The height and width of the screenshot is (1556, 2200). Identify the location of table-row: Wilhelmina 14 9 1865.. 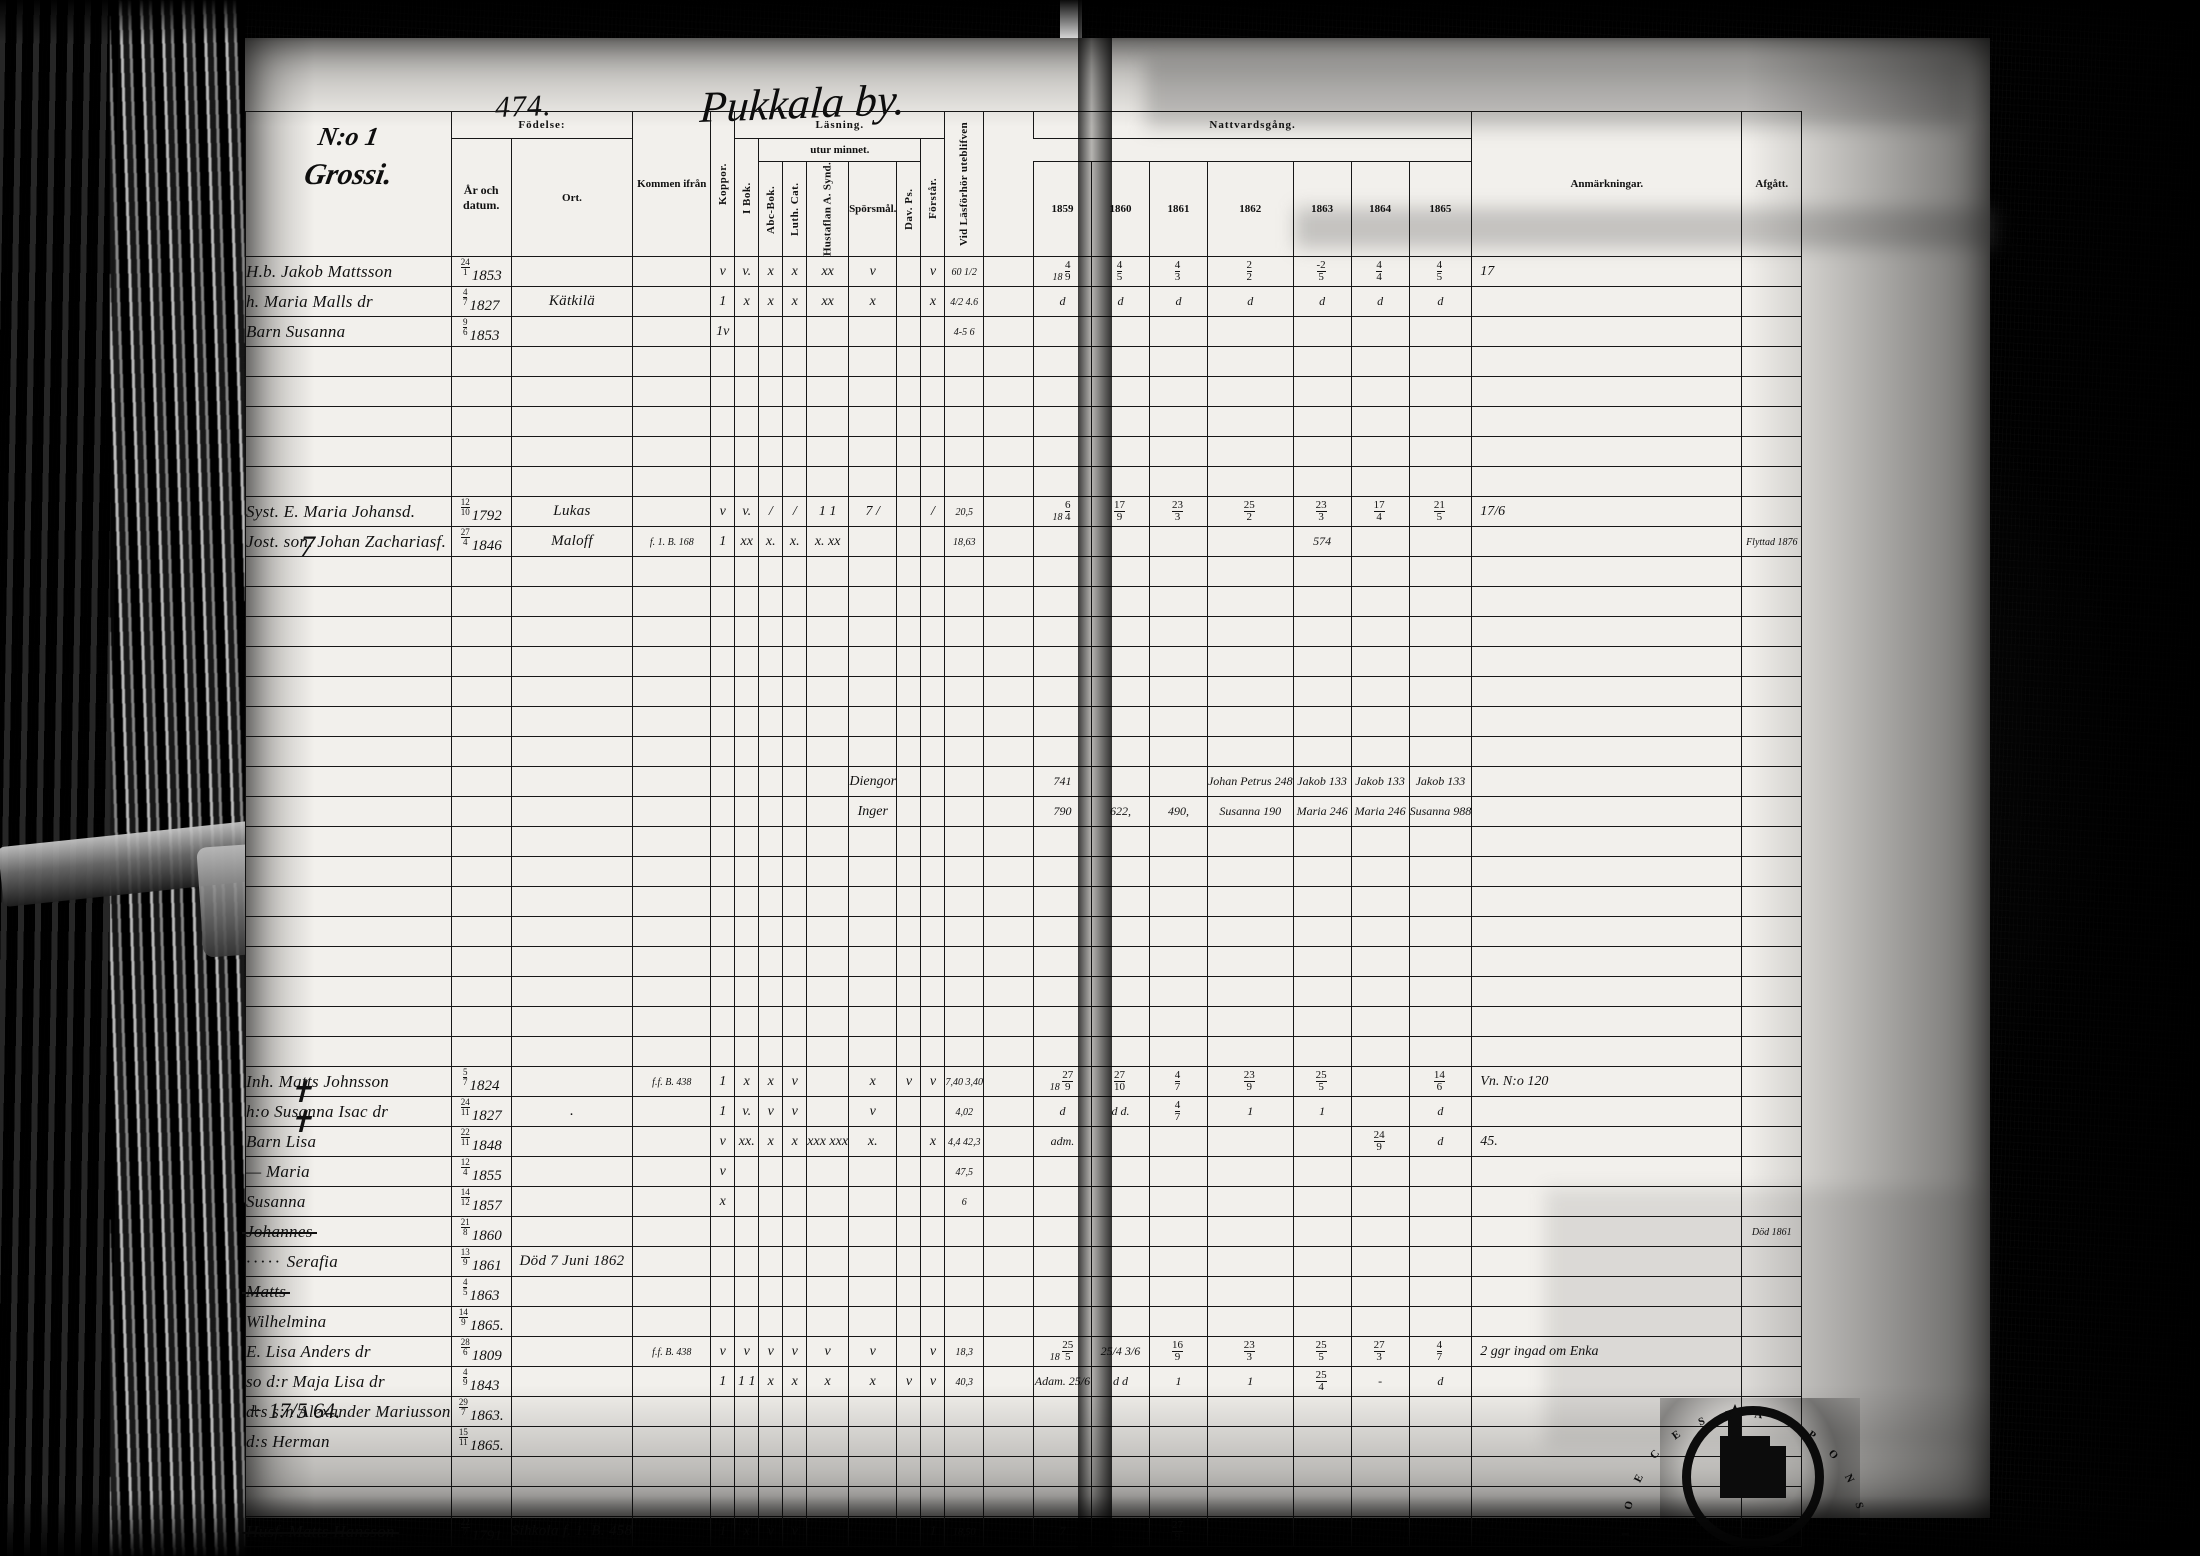
(1024, 1322).